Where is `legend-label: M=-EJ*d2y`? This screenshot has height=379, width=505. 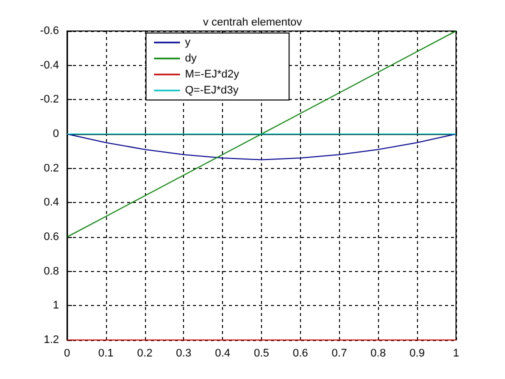
legend-label: M=-EJ*d2y is located at coordinates (212, 74).